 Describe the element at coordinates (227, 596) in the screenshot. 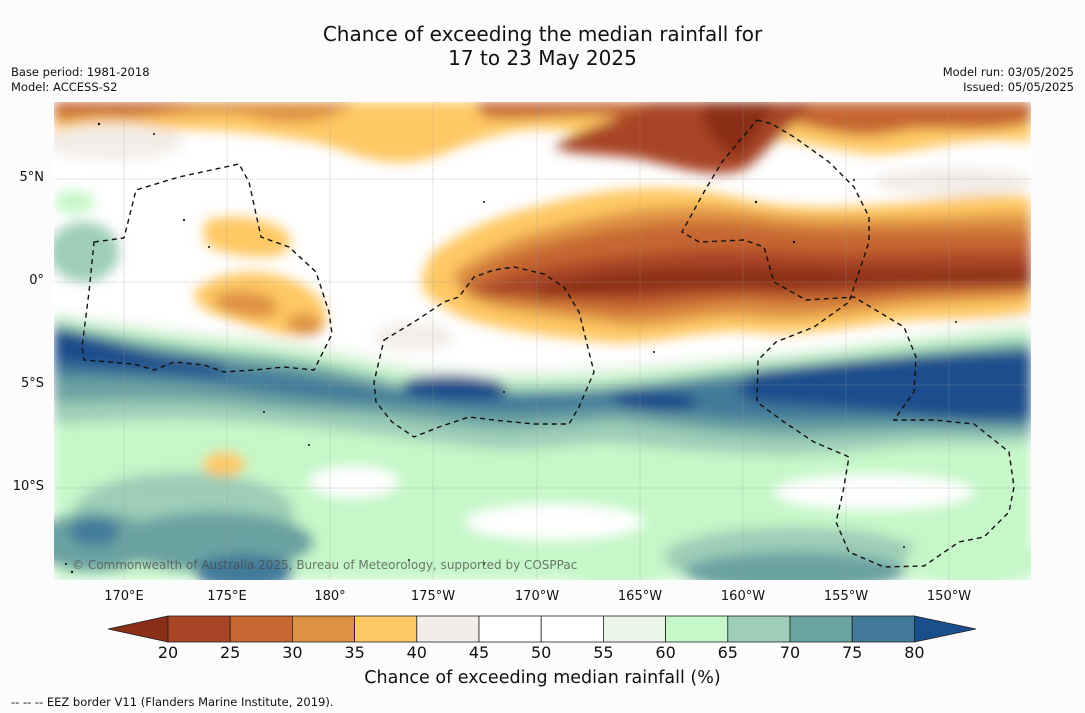

I see `lon-label-175e: 175°E` at that location.